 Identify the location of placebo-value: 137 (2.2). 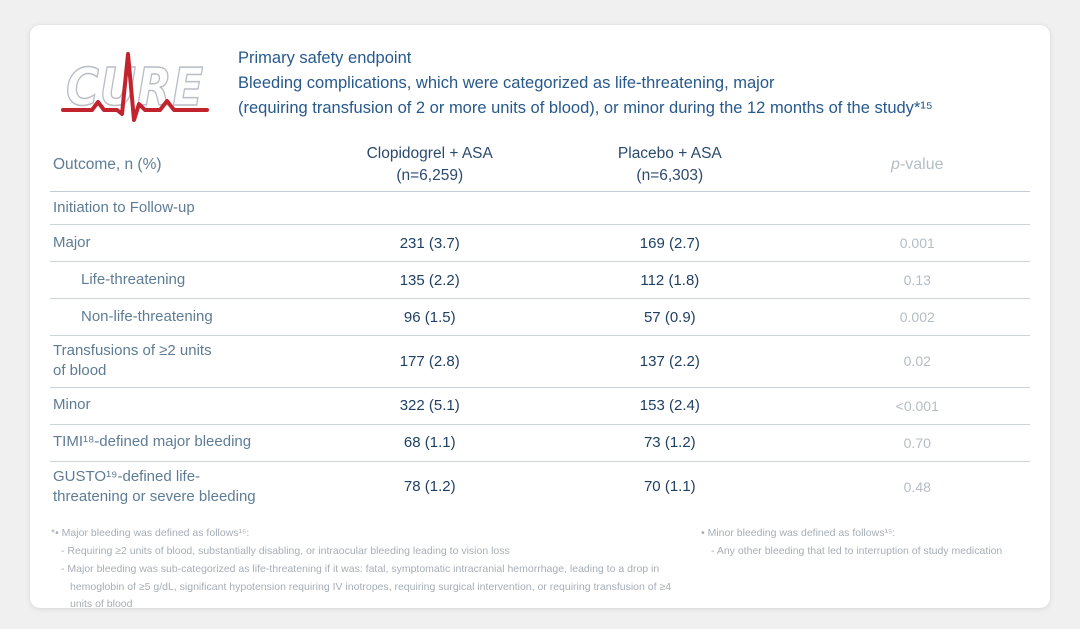
(669, 361).